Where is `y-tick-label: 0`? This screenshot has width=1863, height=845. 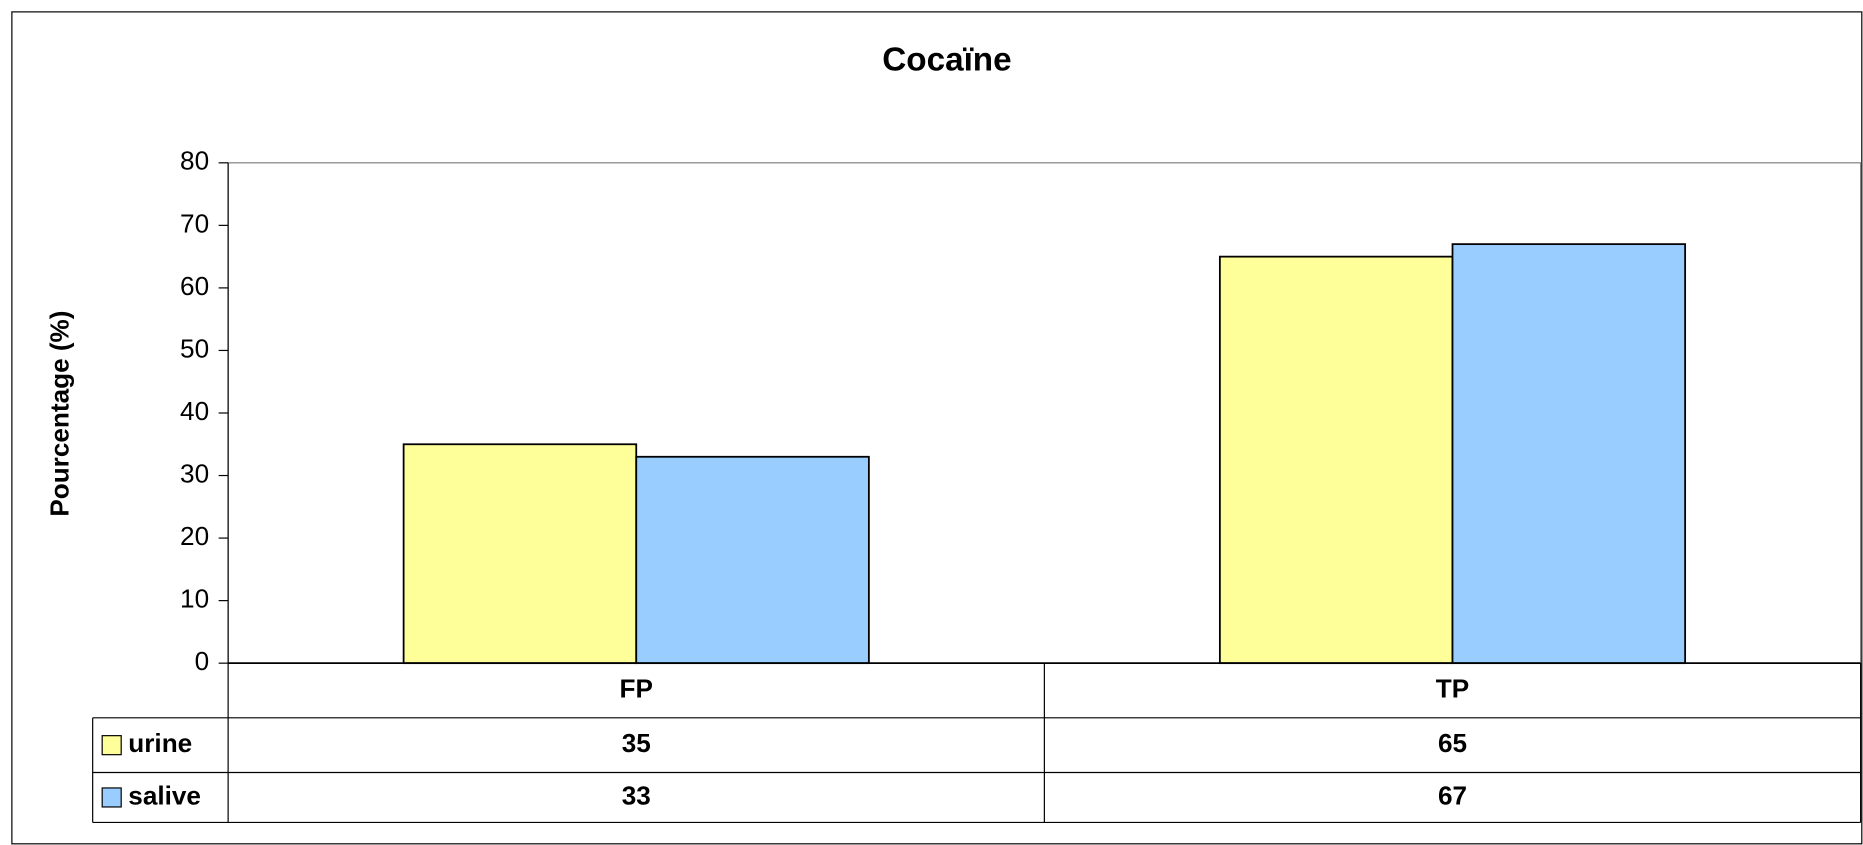 y-tick-label: 0 is located at coordinates (202, 661).